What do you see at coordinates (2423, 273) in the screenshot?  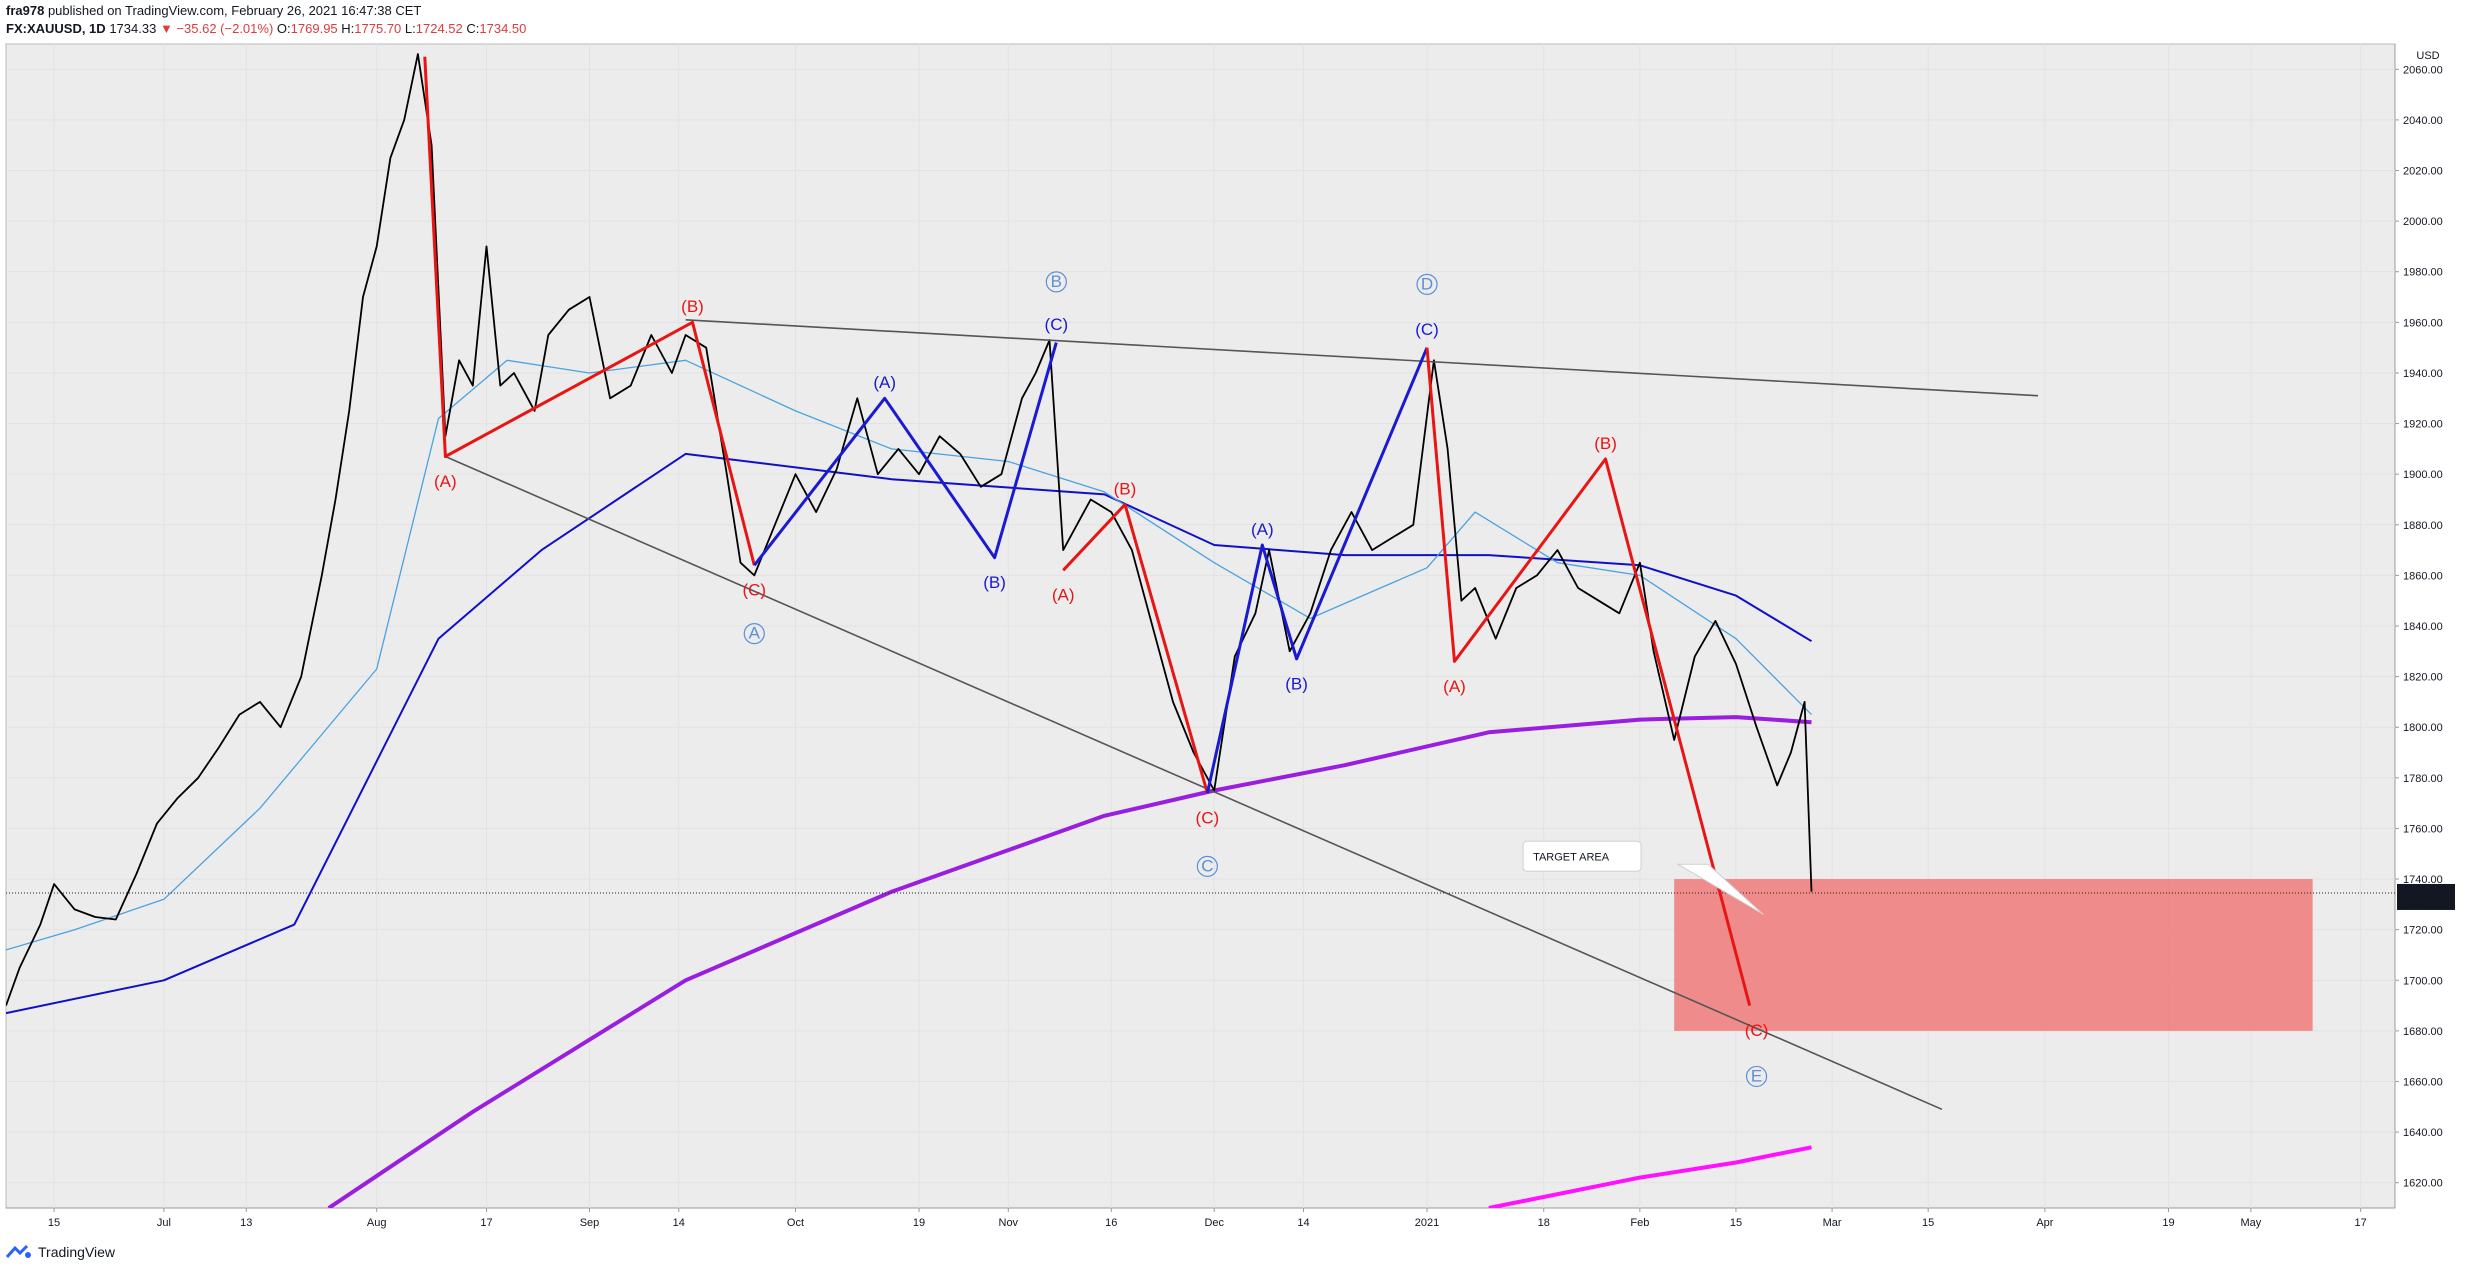 I see `y-tick-label: 1980.00` at bounding box center [2423, 273].